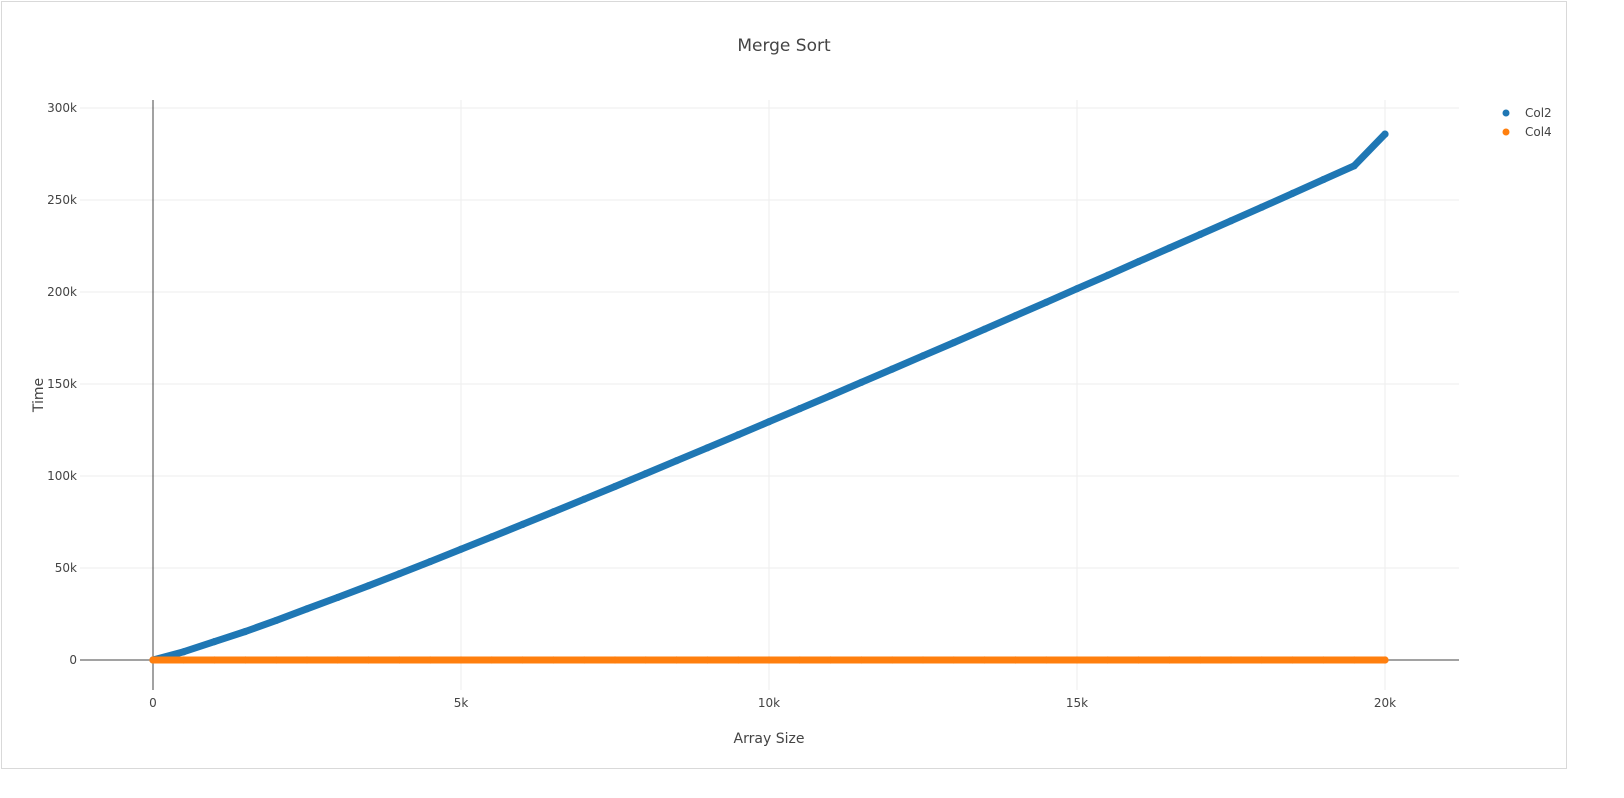  I want to click on chart-title: Merge Sort, so click(784, 46).